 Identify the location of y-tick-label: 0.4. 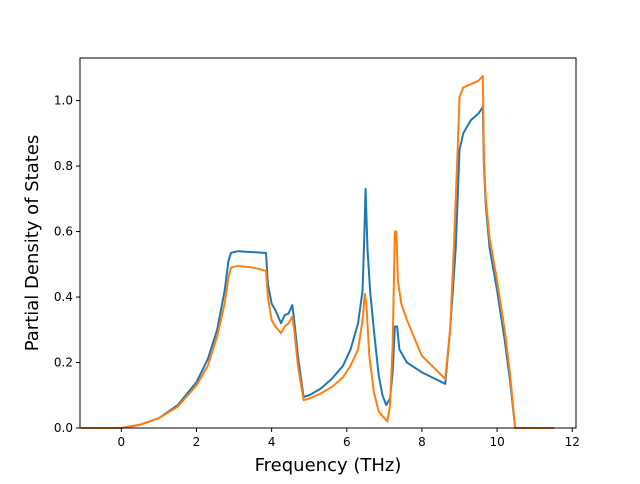
(63, 297).